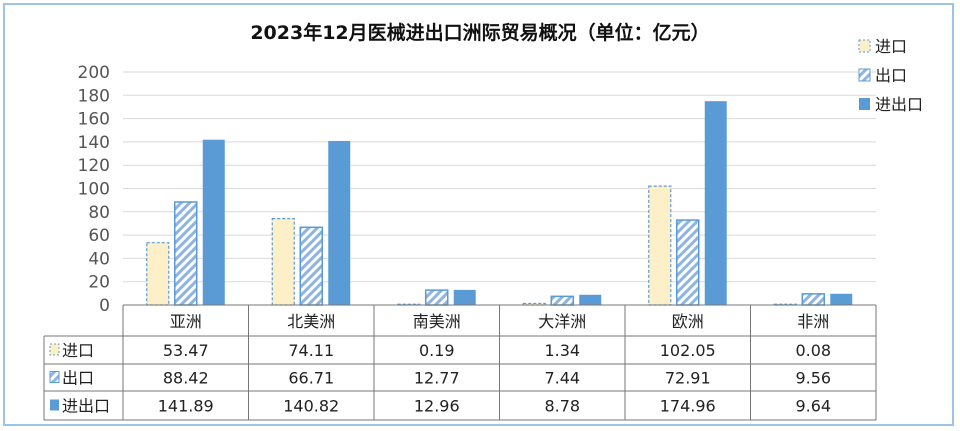 Image resolution: width=960 pixels, height=431 pixels. Describe the element at coordinates (99, 236) in the screenshot. I see `y-tick-label: 60` at that location.